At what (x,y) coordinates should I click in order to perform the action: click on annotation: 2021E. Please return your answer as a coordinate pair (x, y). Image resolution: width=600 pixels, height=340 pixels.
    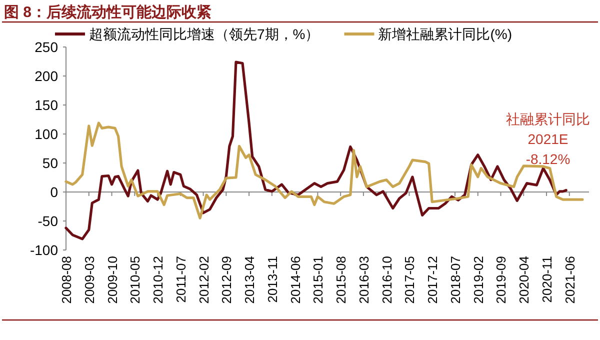
    Looking at the image, I should click on (548, 139).